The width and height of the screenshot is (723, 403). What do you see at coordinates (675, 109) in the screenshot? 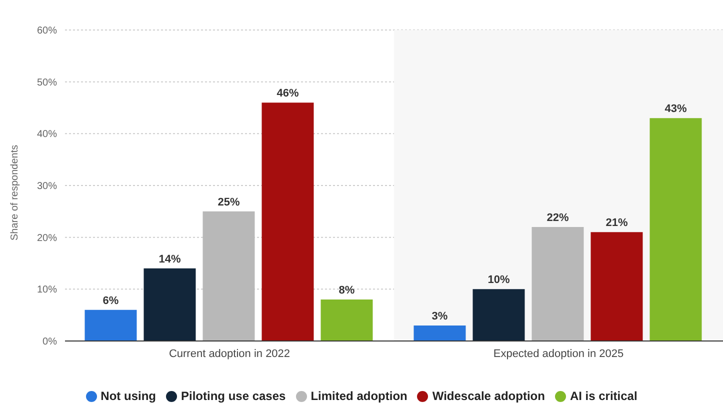
I see `data-label: 43%` at bounding box center [675, 109].